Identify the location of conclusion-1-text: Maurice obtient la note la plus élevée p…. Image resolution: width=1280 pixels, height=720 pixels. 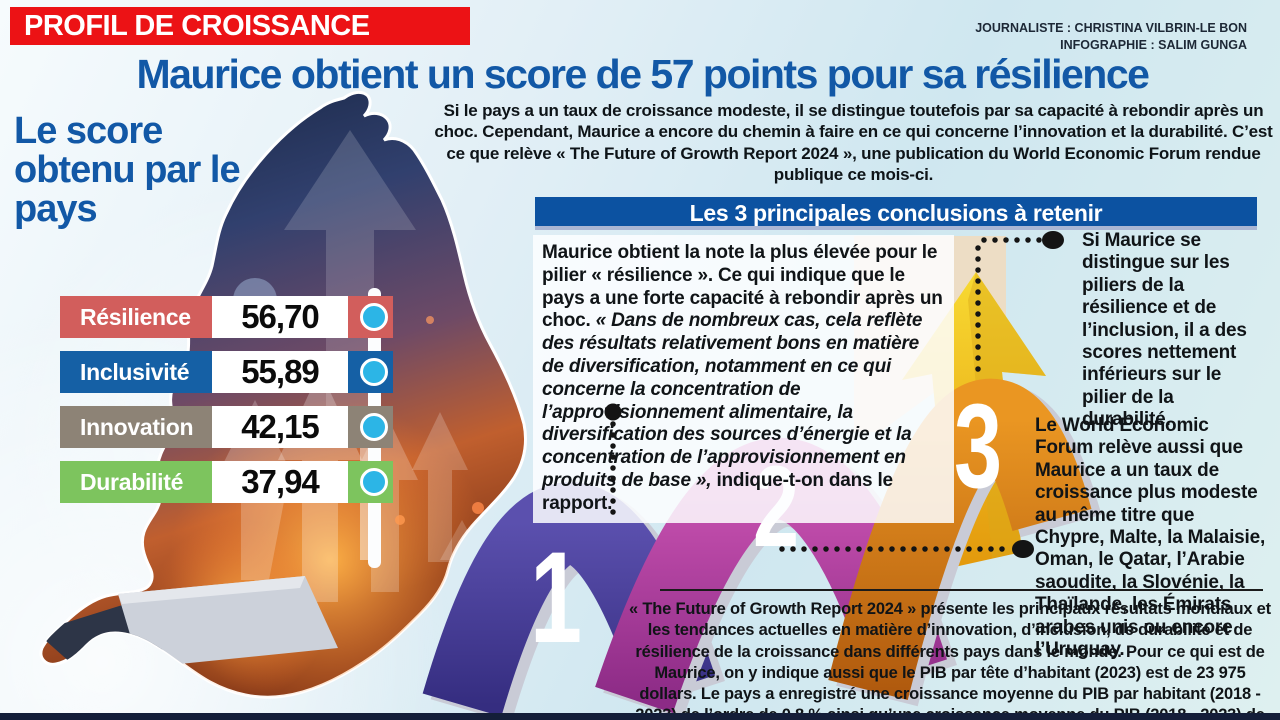
(743, 379).